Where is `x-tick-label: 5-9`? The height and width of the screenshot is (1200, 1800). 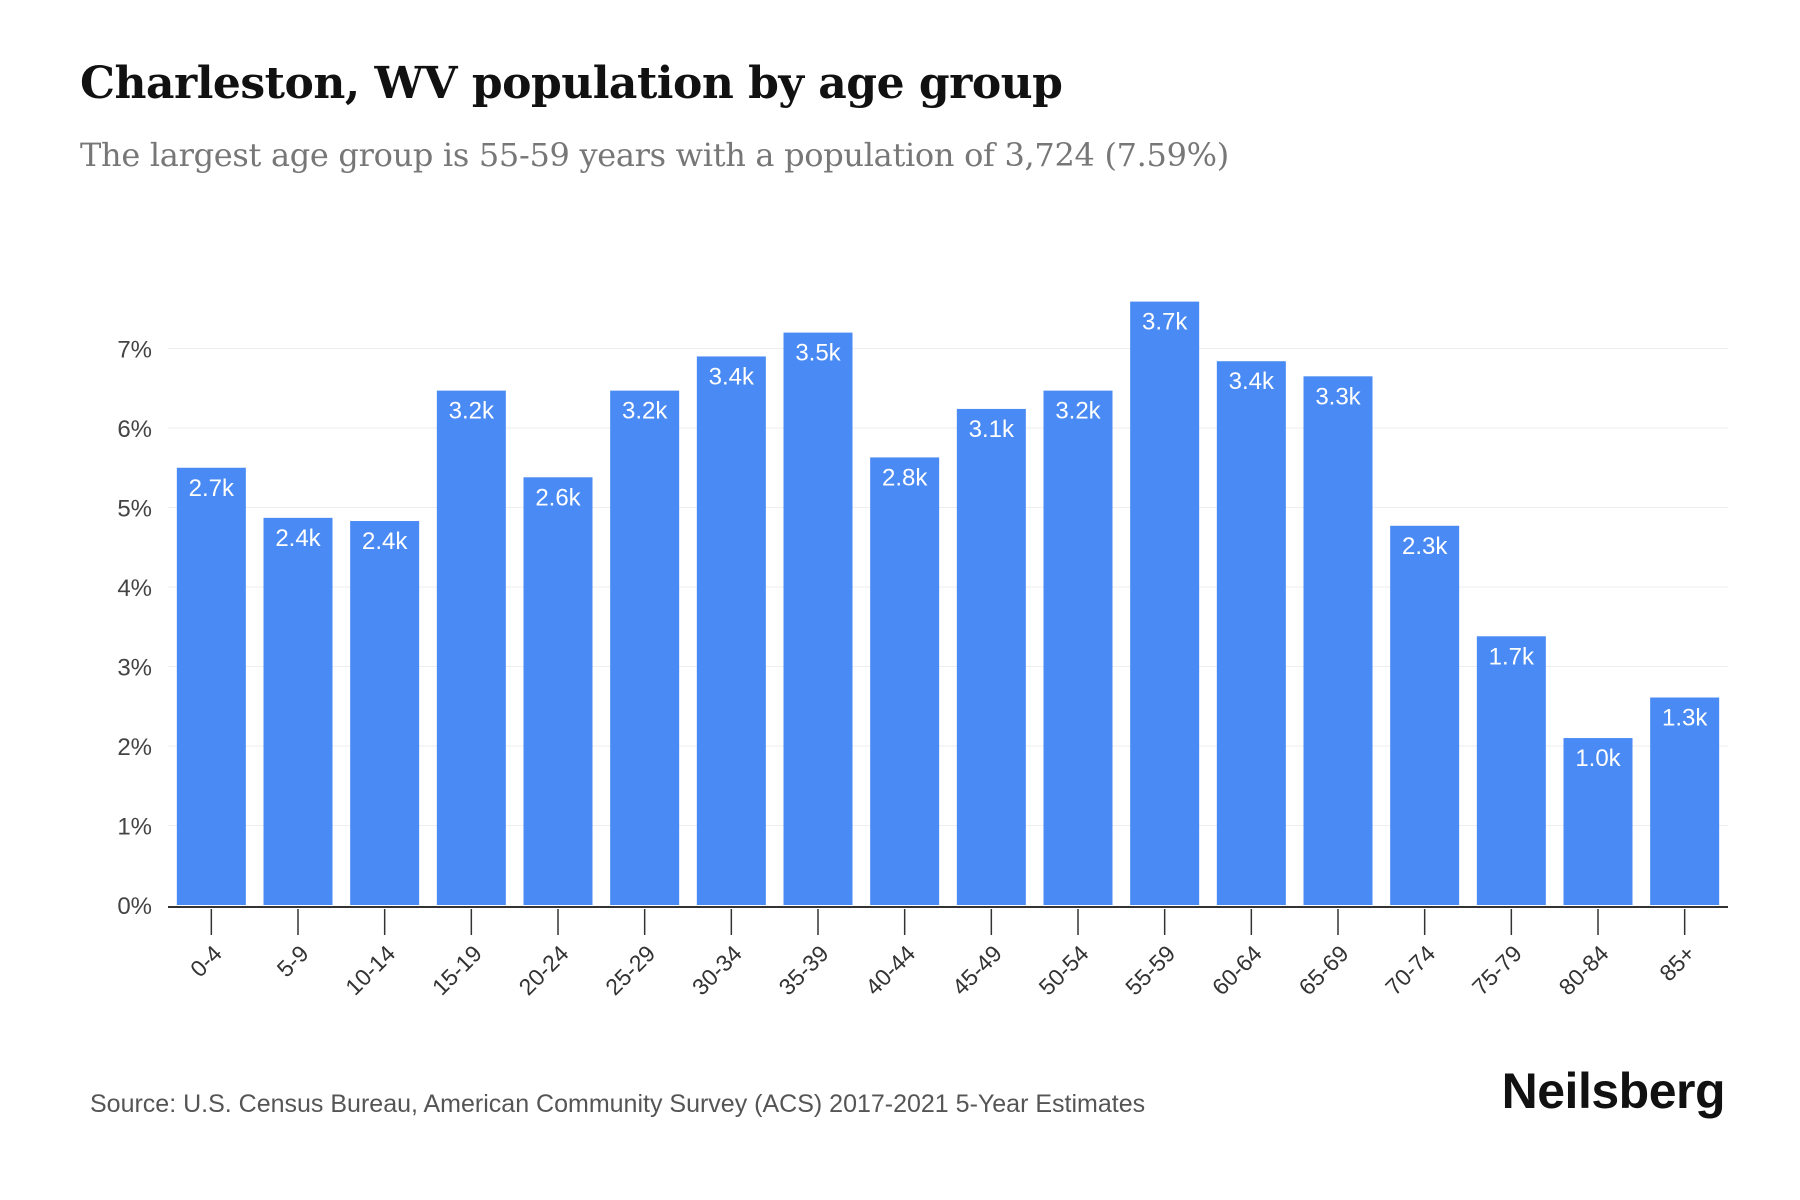 x-tick-label: 5-9 is located at coordinates (293, 961).